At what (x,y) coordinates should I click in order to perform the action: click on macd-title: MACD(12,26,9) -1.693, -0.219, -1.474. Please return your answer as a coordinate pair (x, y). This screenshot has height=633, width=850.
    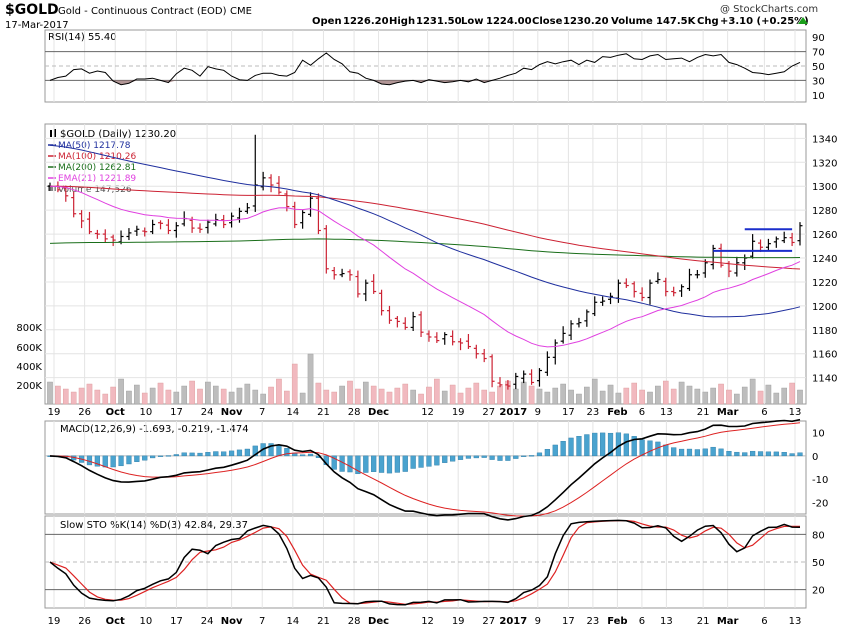
    Looking at the image, I should click on (154, 429).